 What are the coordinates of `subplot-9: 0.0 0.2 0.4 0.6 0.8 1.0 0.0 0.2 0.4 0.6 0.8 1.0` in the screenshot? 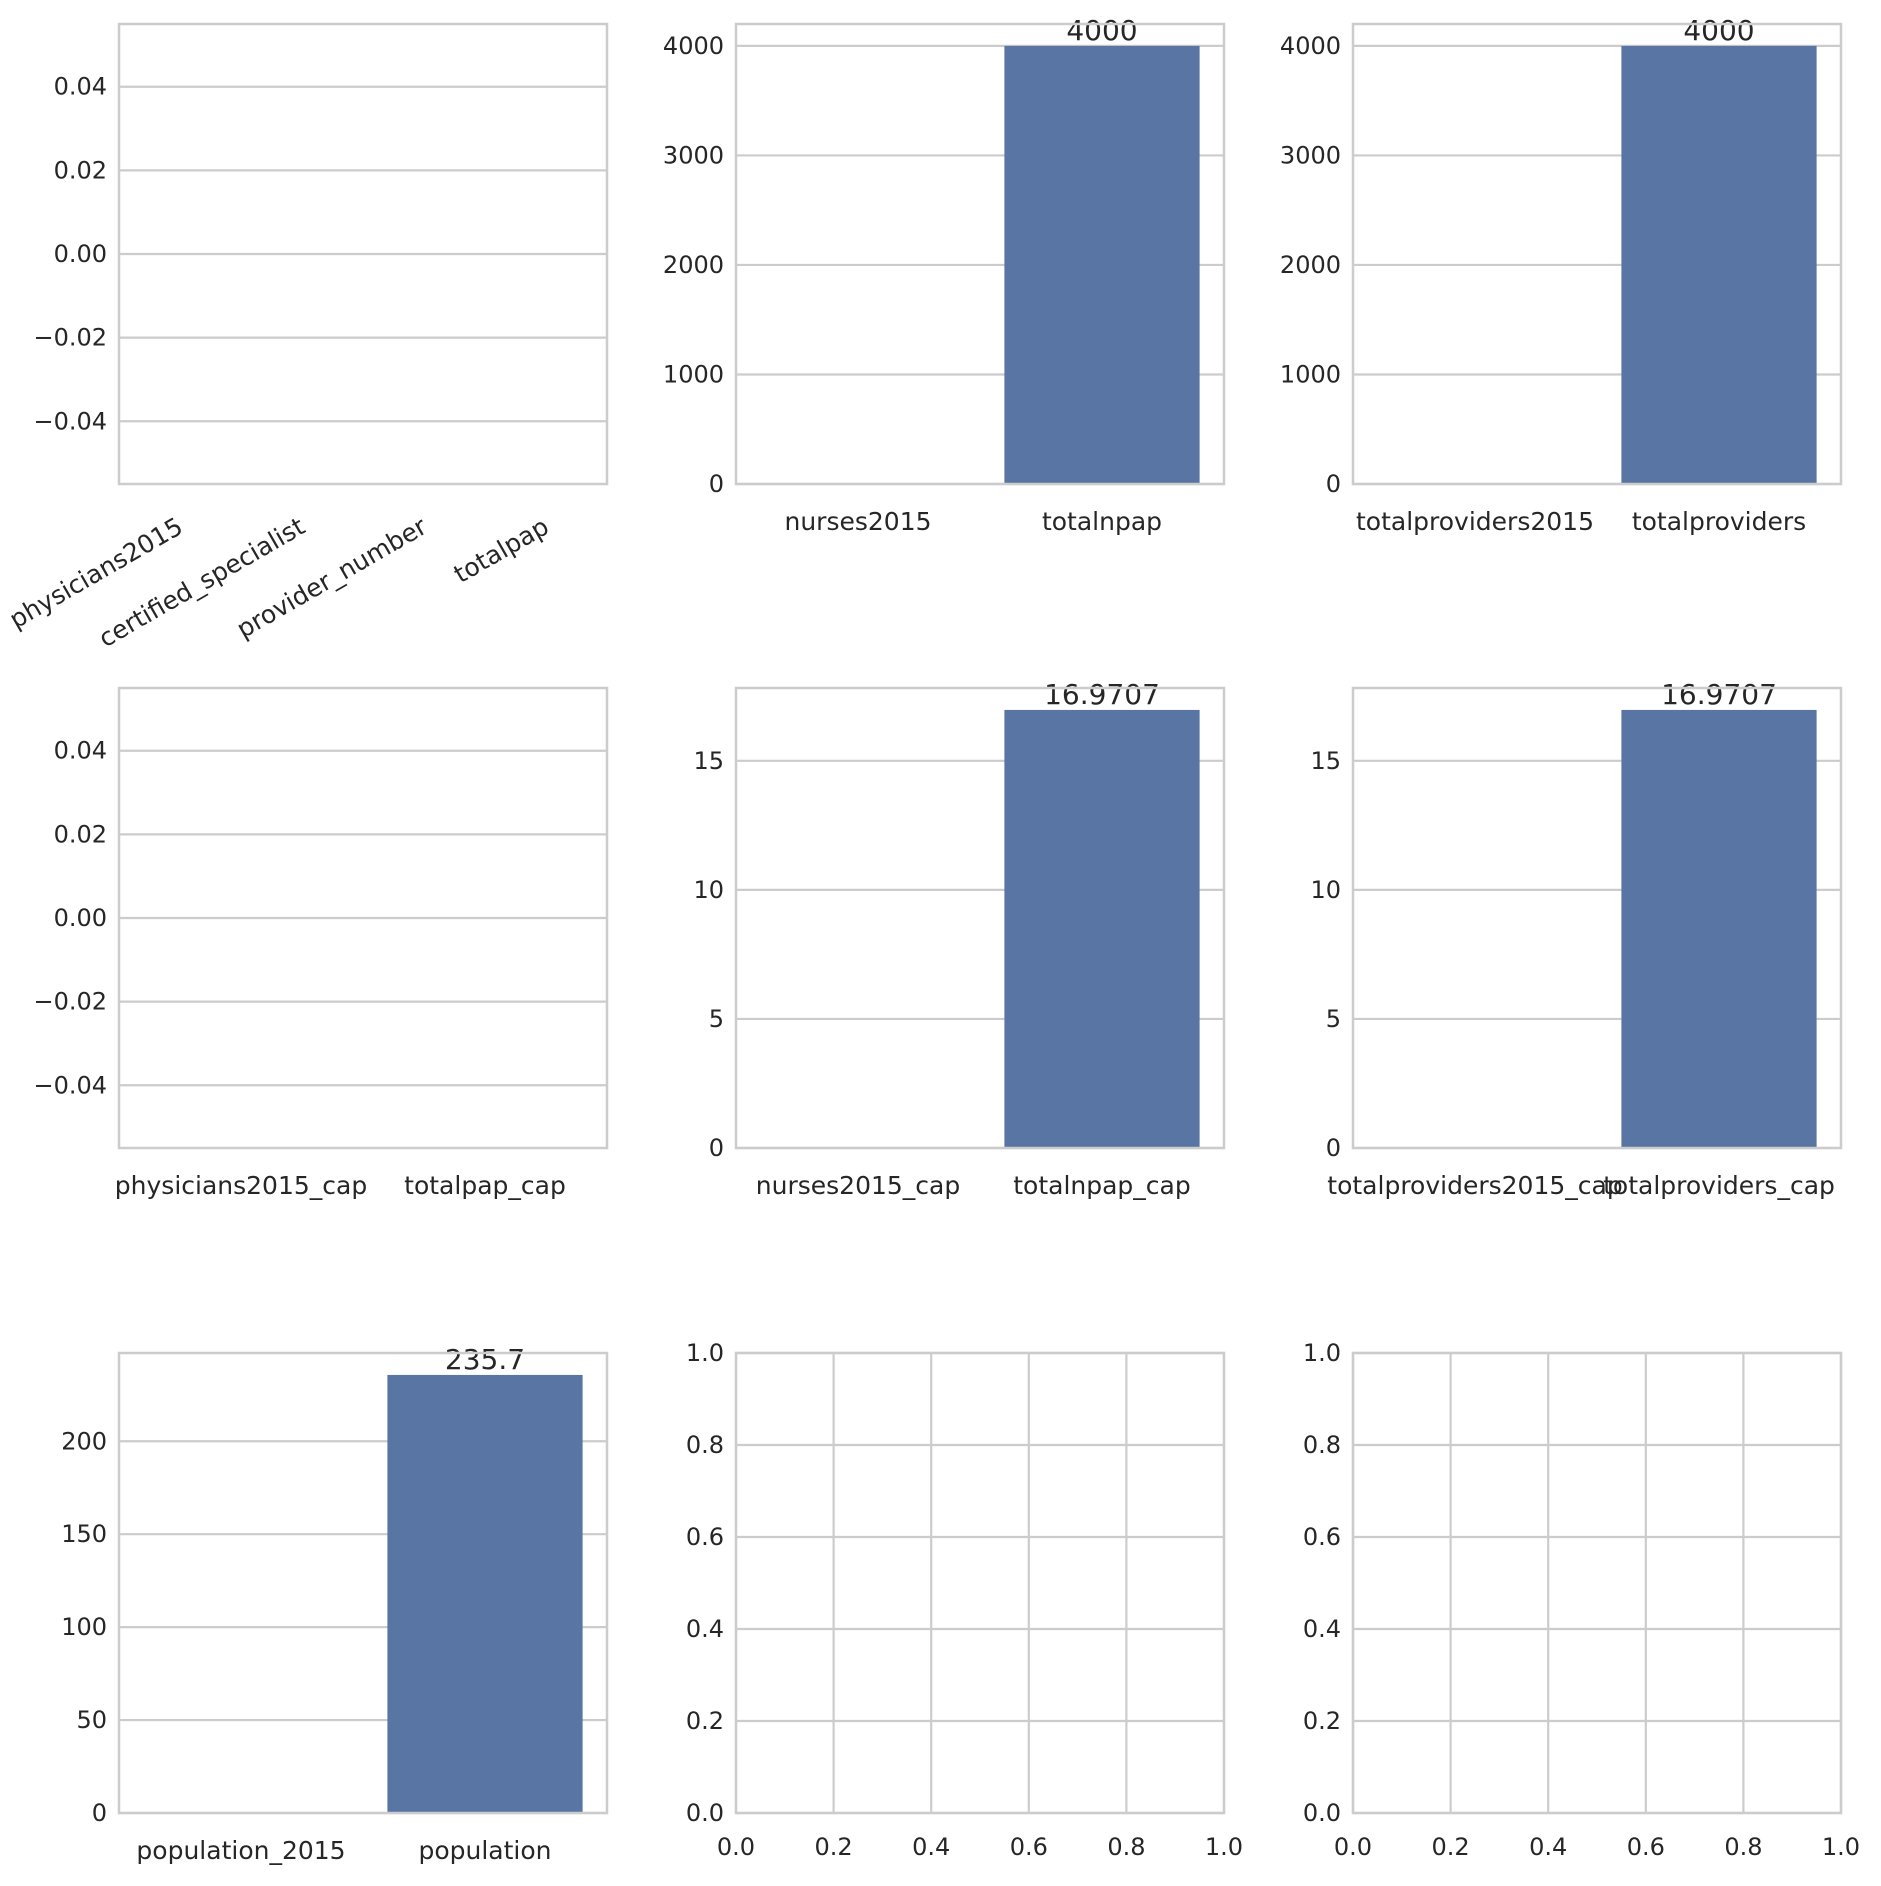 It's located at (1581, 1600).